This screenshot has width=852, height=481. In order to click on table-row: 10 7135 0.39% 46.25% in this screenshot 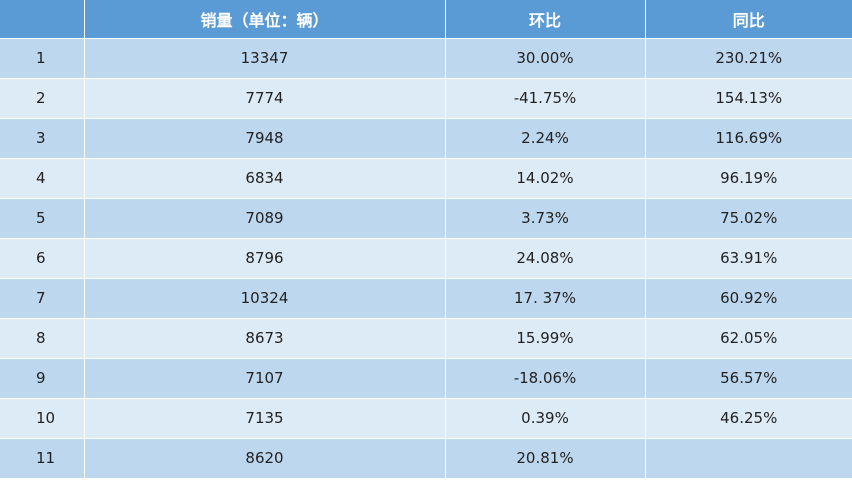, I will do `click(426, 417)`.